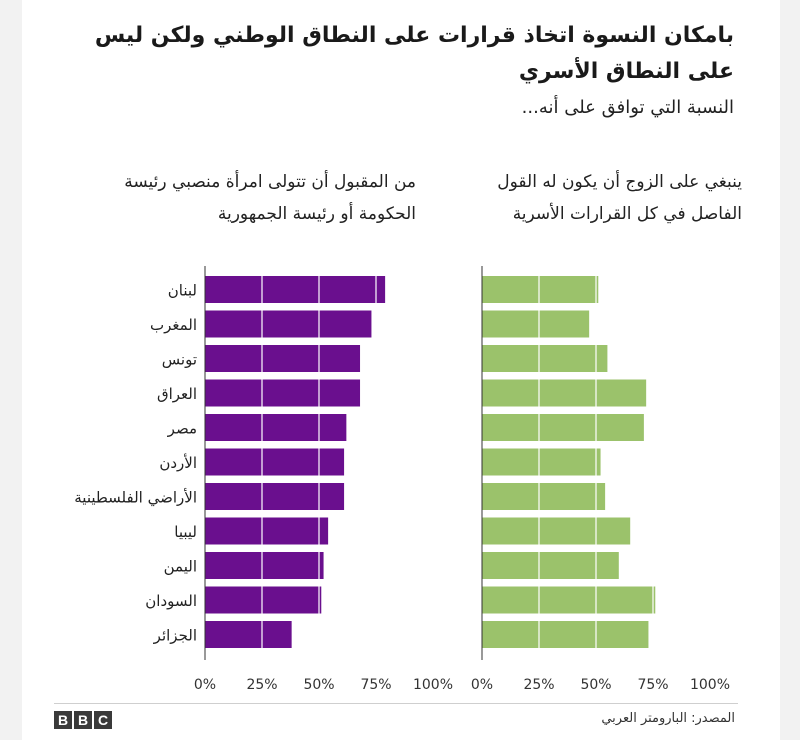 The width and height of the screenshot is (800, 740). I want to click on right-tick-label: 100%, so click(710, 685).